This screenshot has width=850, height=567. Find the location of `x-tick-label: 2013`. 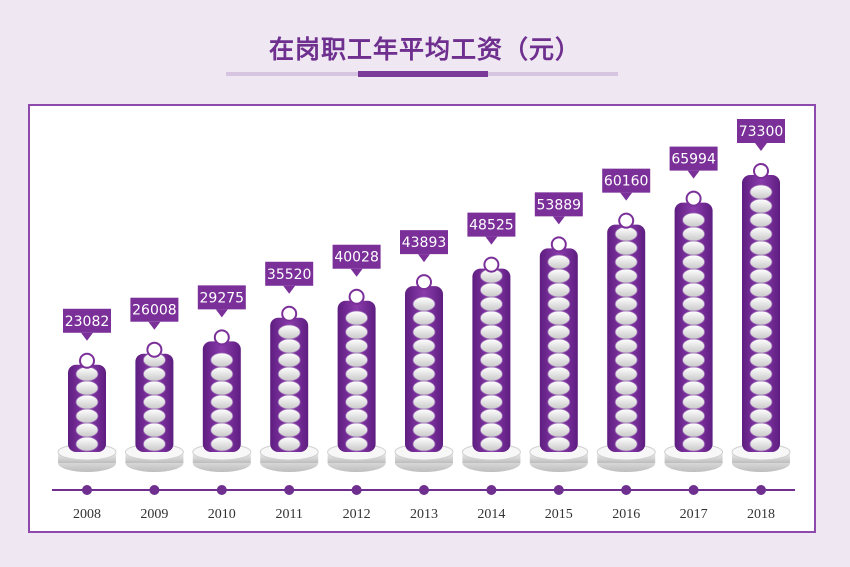

x-tick-label: 2013 is located at coordinates (424, 514).